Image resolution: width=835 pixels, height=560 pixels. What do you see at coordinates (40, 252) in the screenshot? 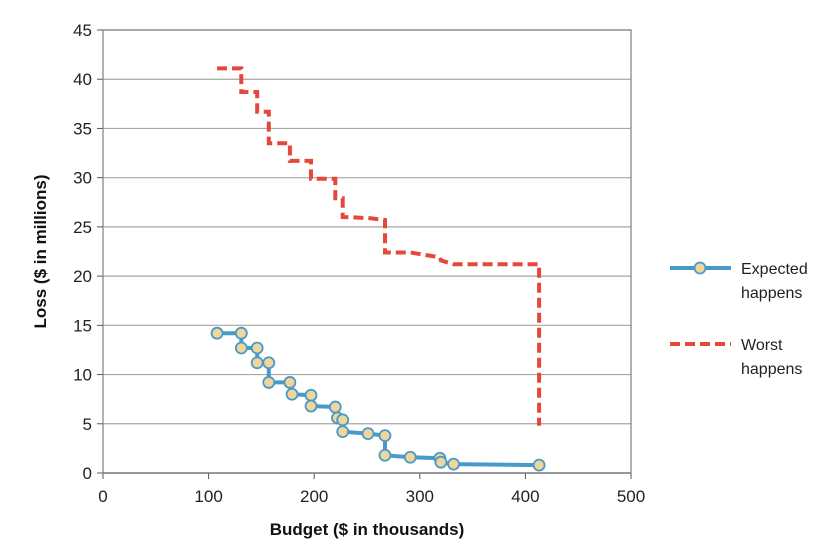
I see `y-axis-title: Loss ($ in millions)` at bounding box center [40, 252].